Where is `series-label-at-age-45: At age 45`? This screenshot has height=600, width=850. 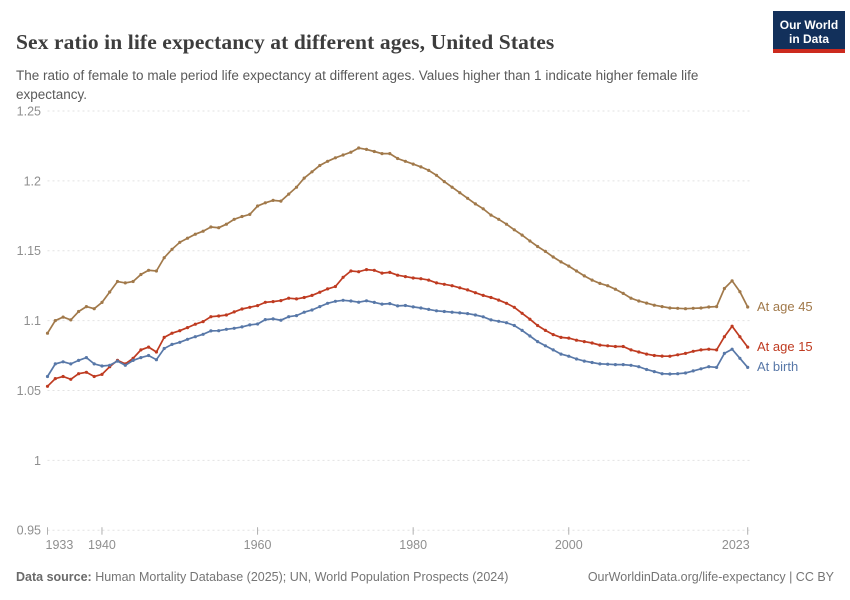 series-label-at-age-45: At age 45 is located at coordinates (785, 306).